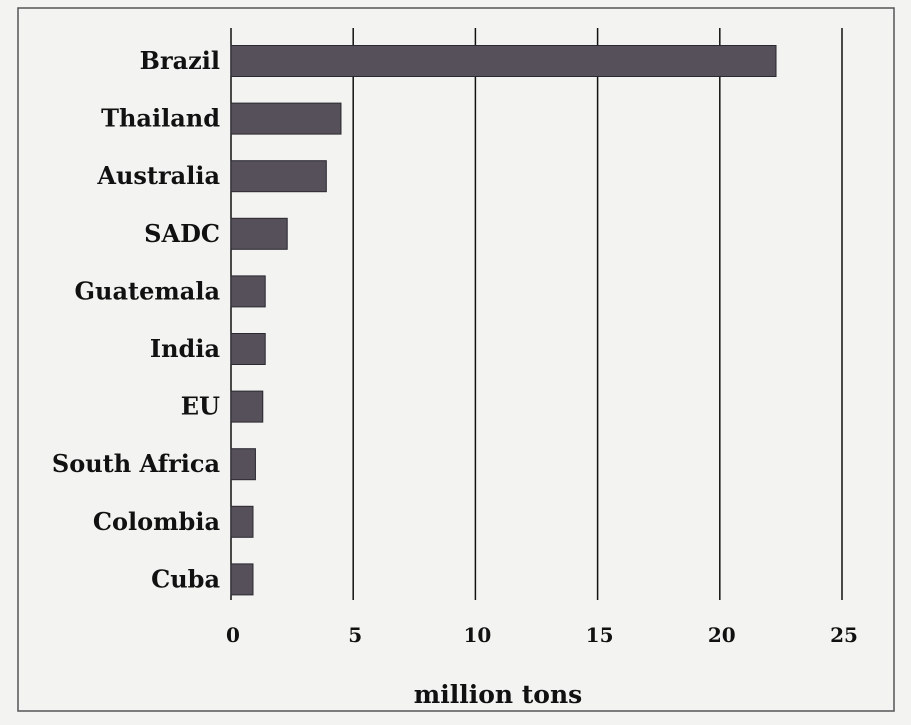  Describe the element at coordinates (158, 175) in the screenshot. I see `category-label: Australia` at that location.